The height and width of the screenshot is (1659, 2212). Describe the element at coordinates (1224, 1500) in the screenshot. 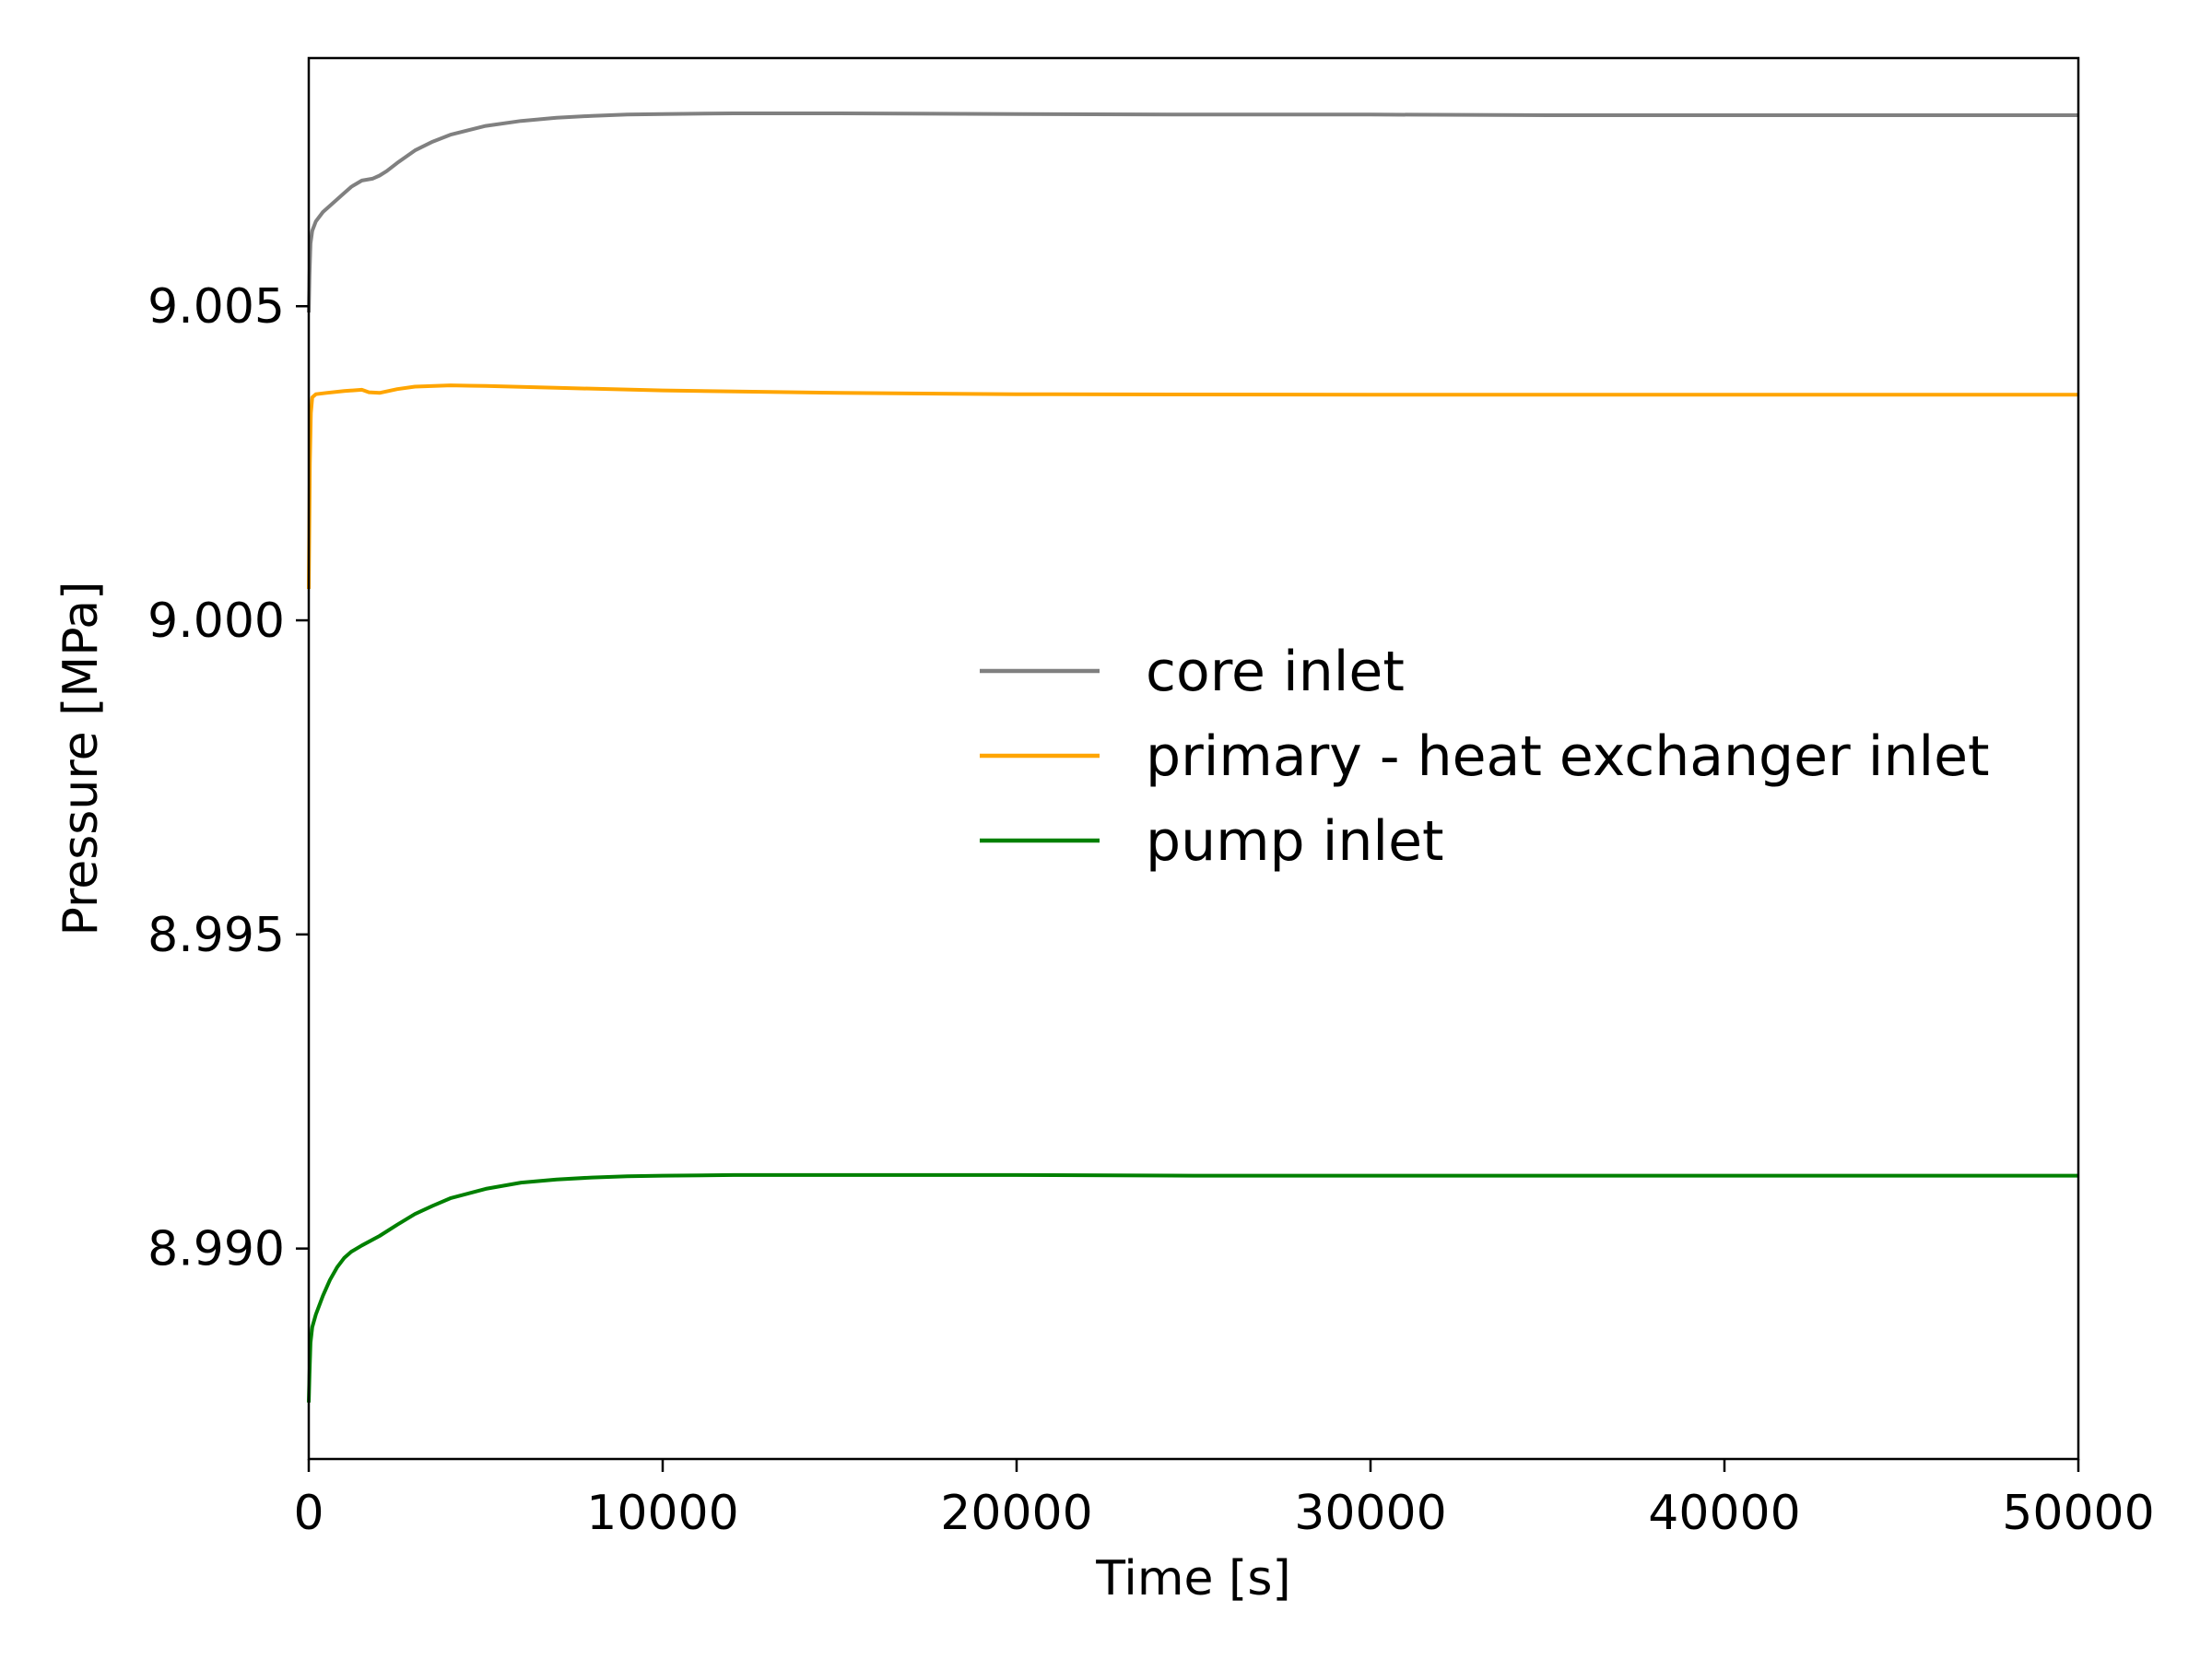

I see `x-axis: 0 10000 20000 30000 40000 50000` at that location.